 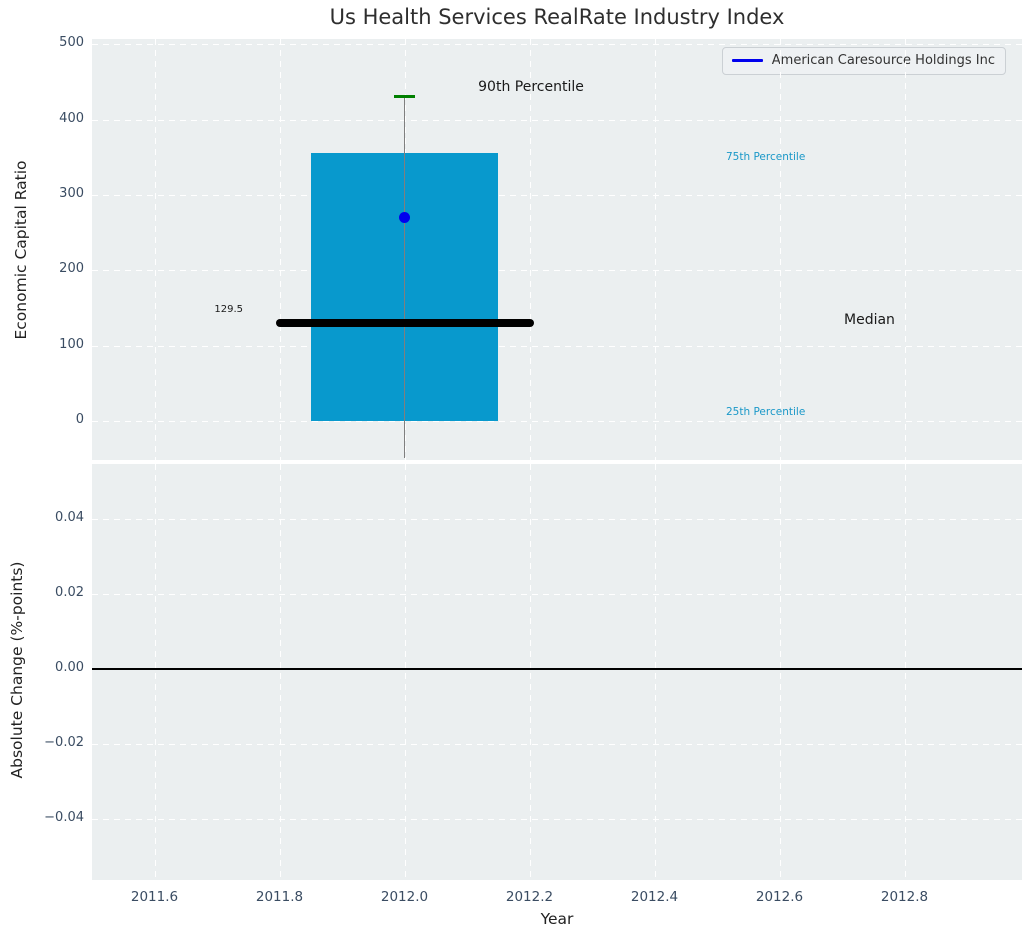 I want to click on legend: American Caresource Holdings Inc, so click(x=863, y=61).